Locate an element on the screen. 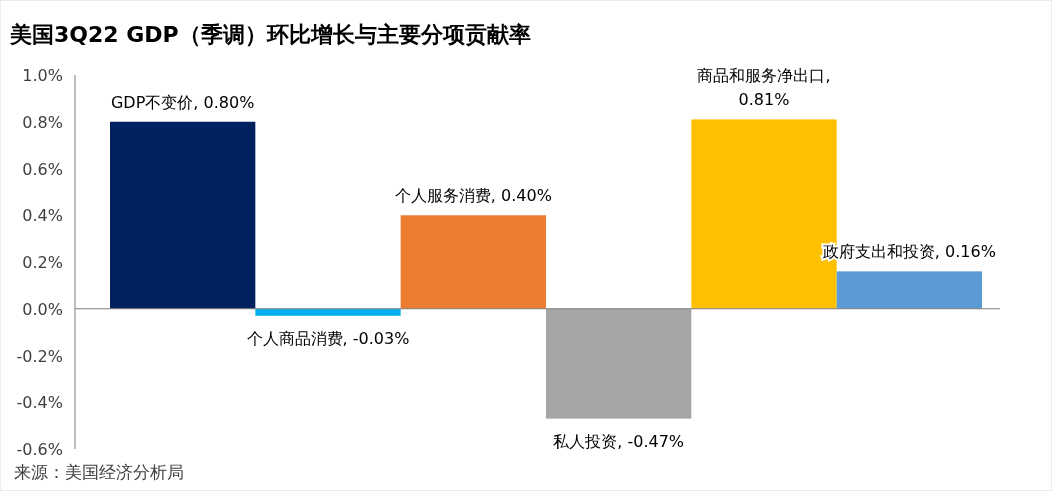  data-label: 个人商品消费, -0.03% is located at coordinates (328, 338).